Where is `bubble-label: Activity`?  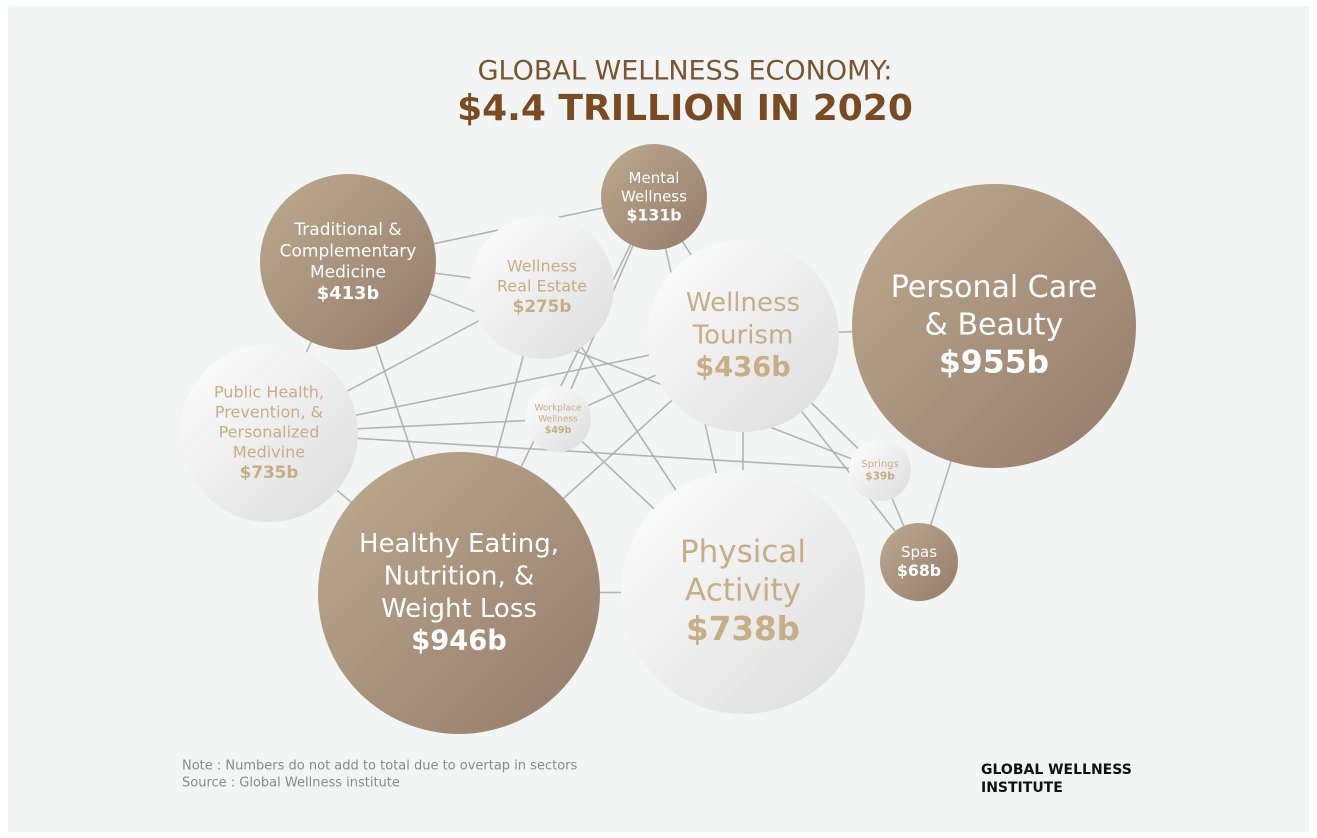
bubble-label: Activity is located at coordinates (743, 591).